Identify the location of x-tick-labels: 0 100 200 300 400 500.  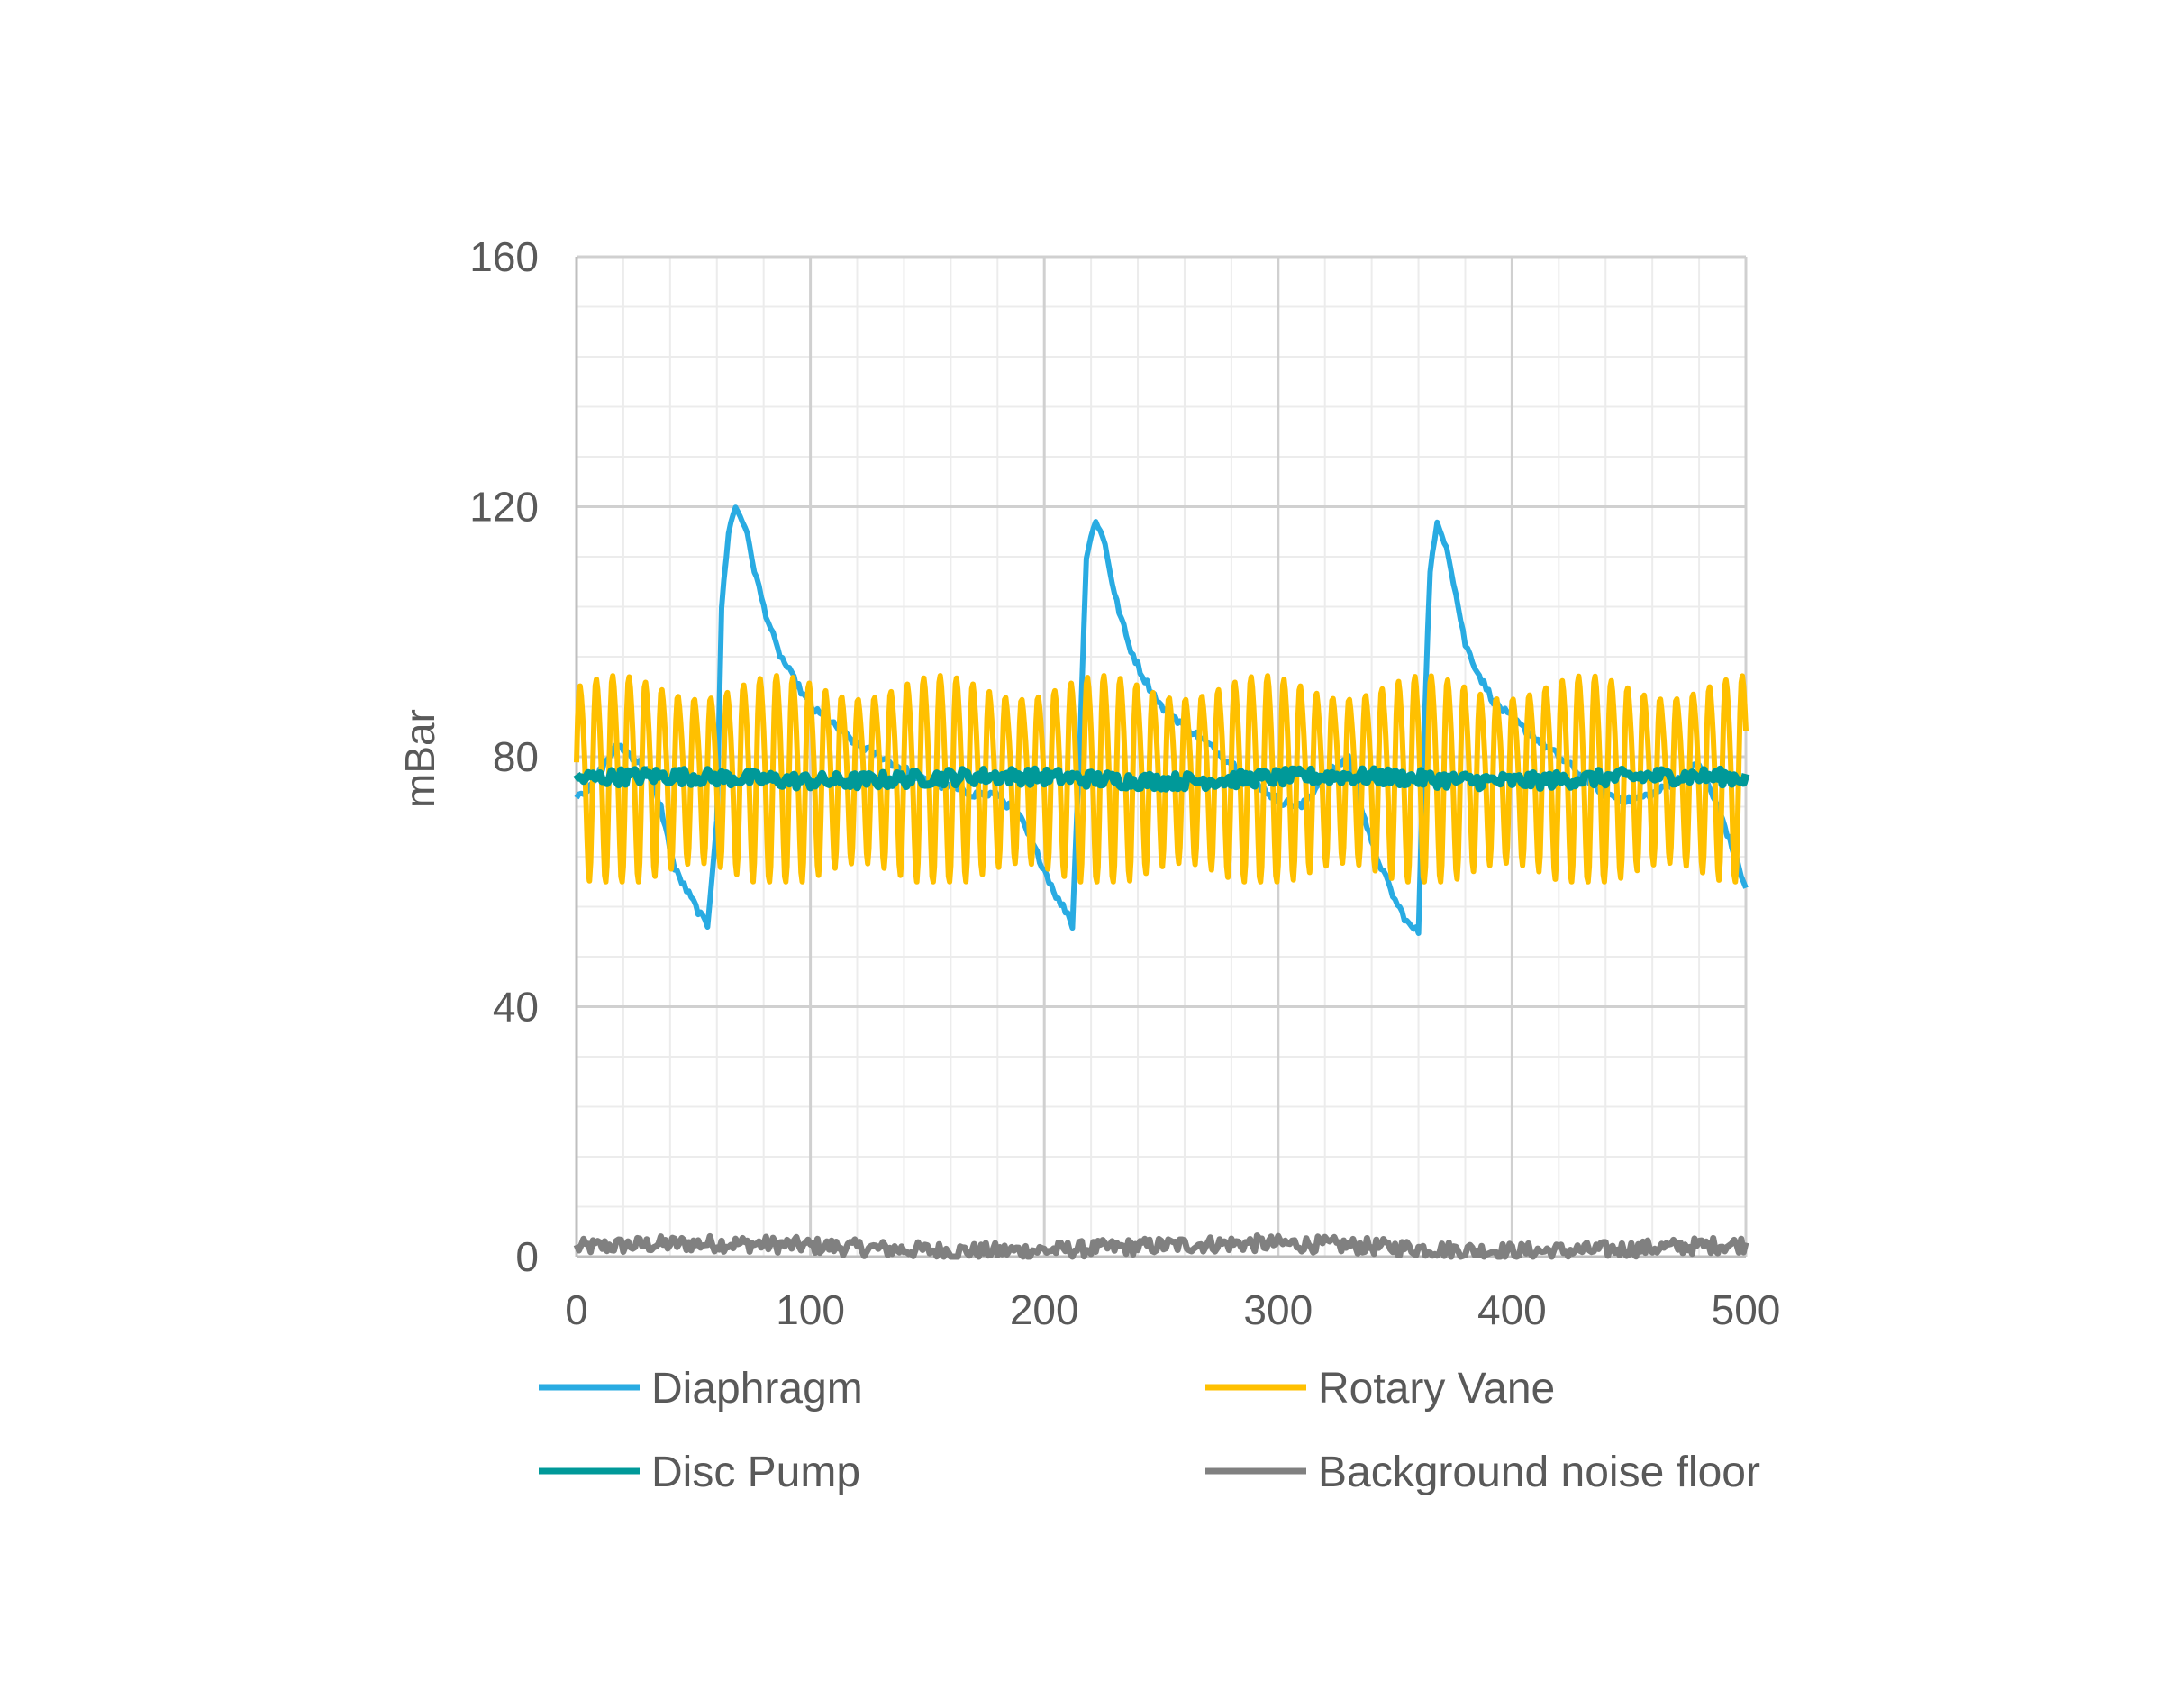
(1172, 1309).